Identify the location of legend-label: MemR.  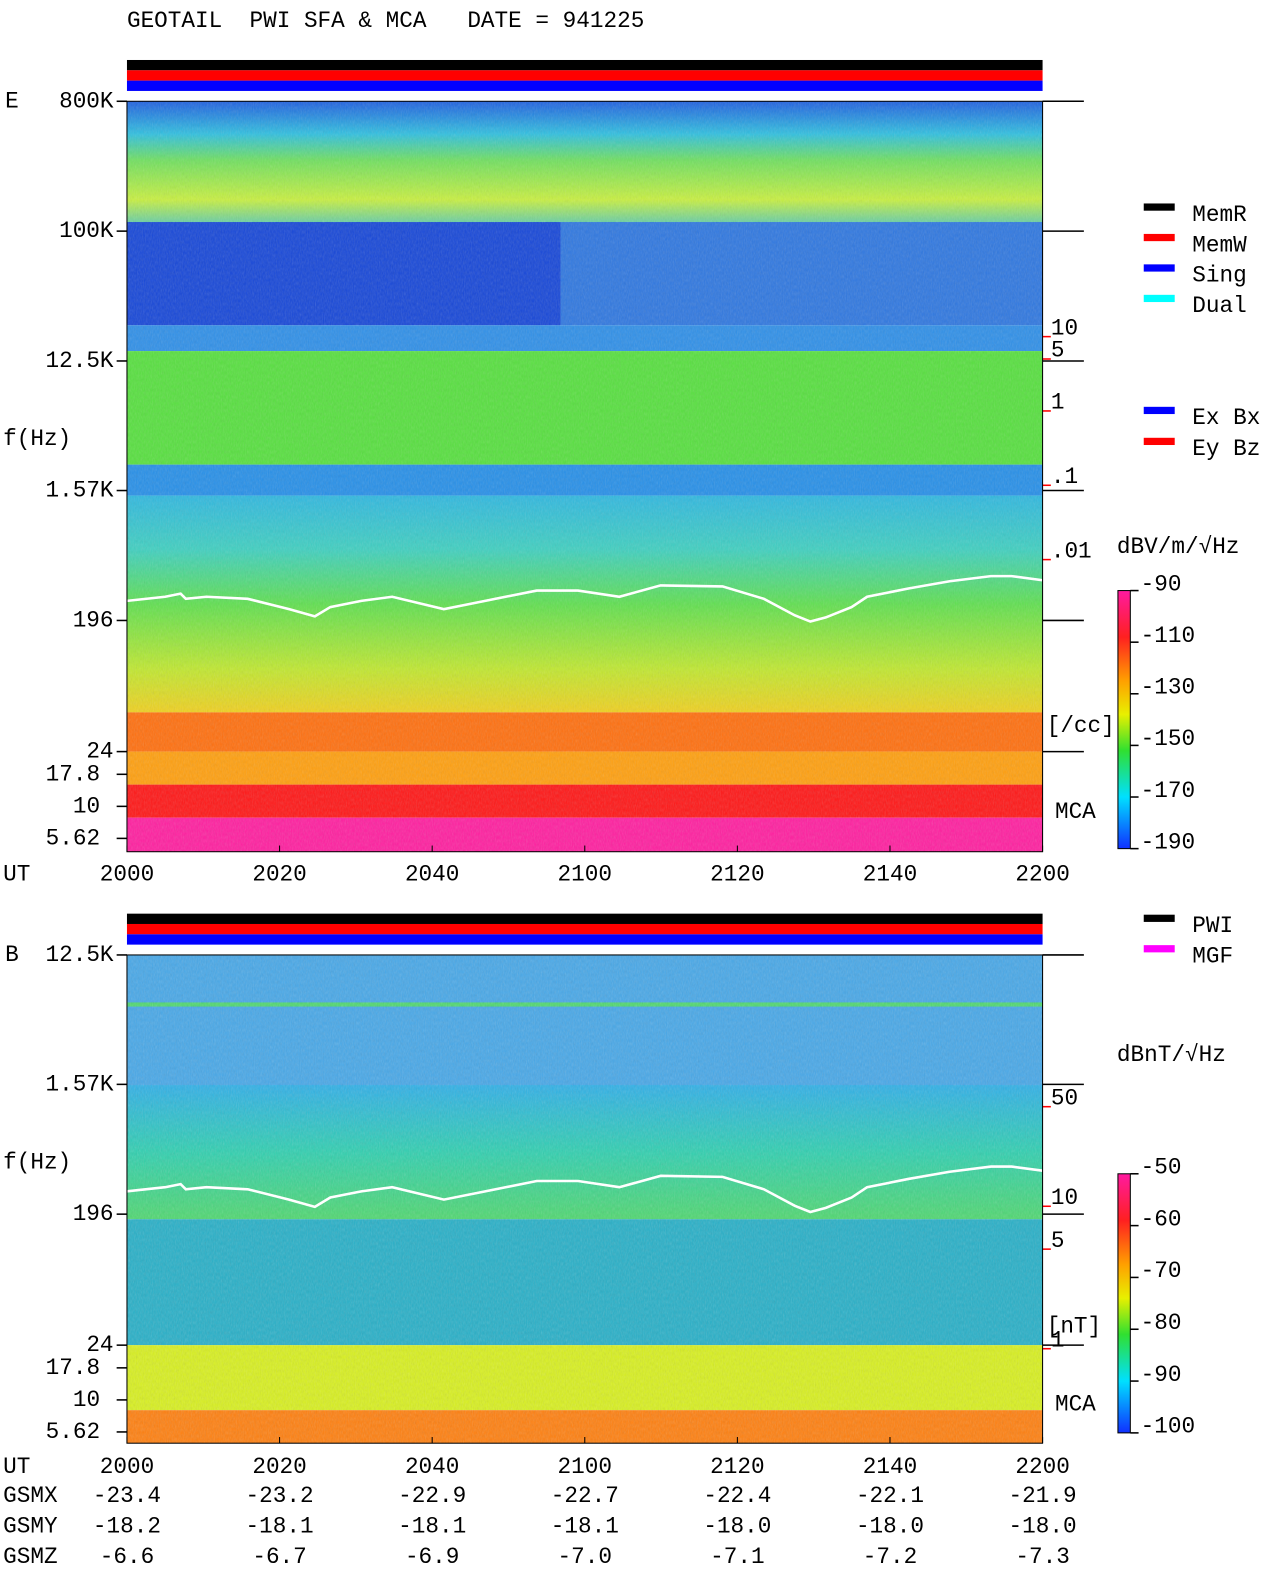
(1219, 215).